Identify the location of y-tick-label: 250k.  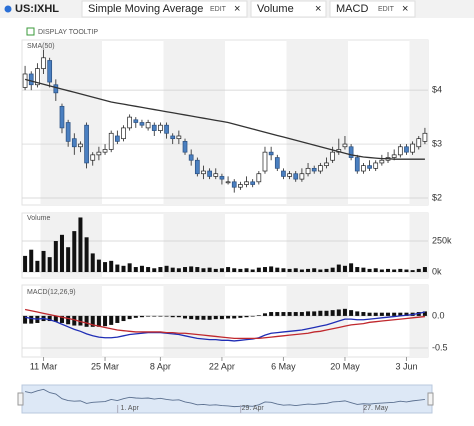
(442, 240).